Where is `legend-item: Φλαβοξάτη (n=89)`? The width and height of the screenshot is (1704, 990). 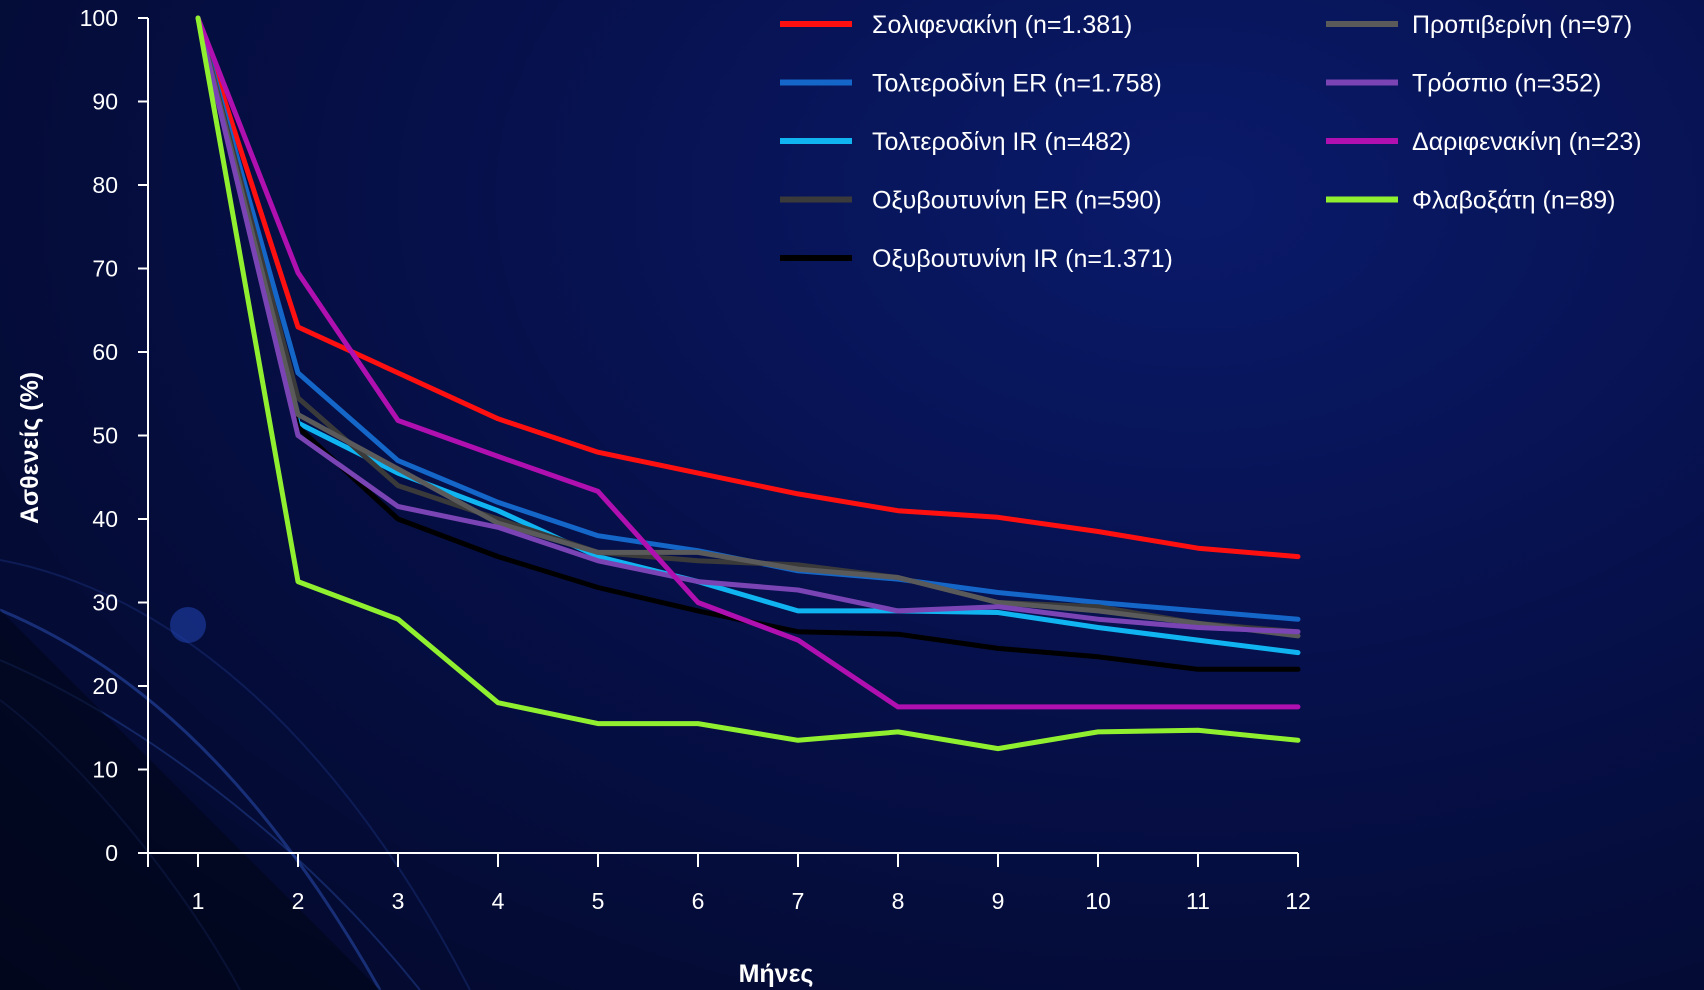 legend-item: Φλαβοξάτη (n=89) is located at coordinates (1470, 201).